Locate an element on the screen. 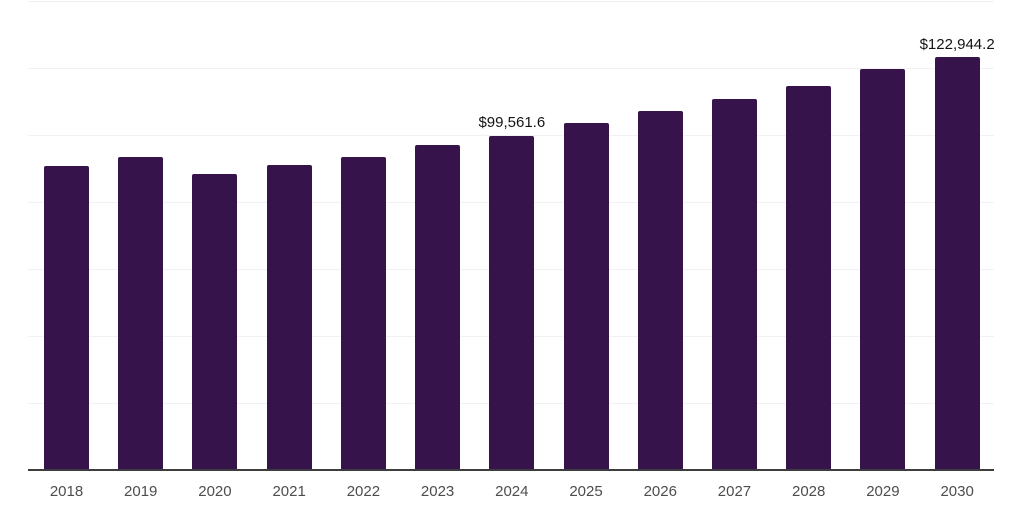 The image size is (1024, 512). bar-2018 is located at coordinates (66, 318).